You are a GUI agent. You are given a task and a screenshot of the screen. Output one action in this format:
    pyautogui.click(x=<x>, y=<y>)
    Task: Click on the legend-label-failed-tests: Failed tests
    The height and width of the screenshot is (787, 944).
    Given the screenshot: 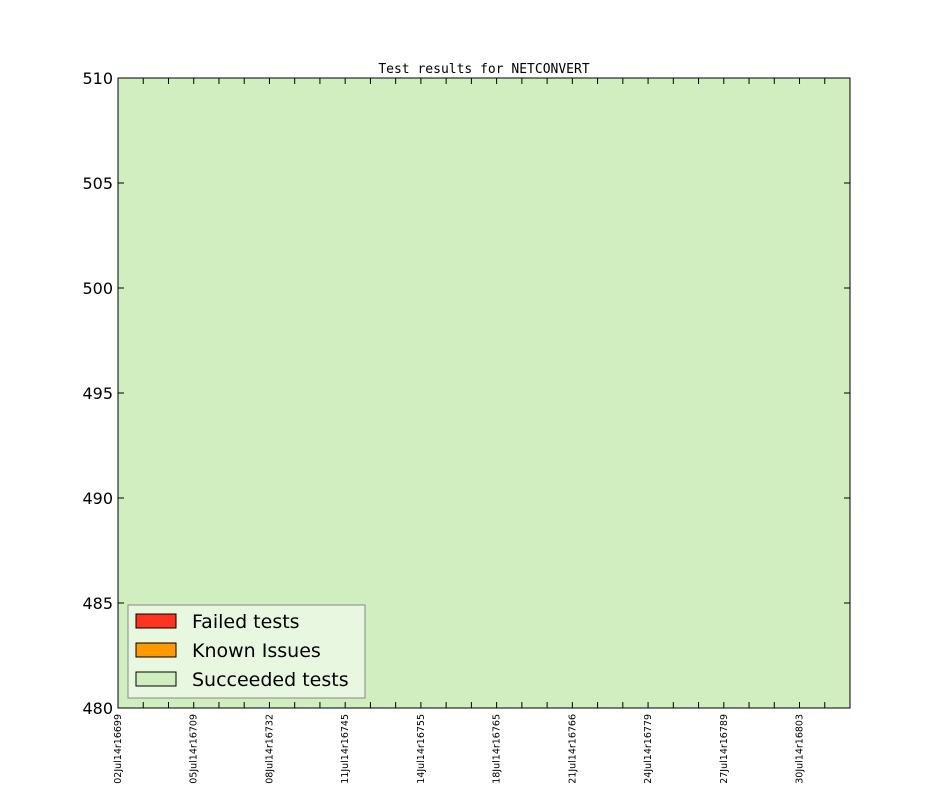 What is the action you would take?
    pyautogui.click(x=246, y=622)
    